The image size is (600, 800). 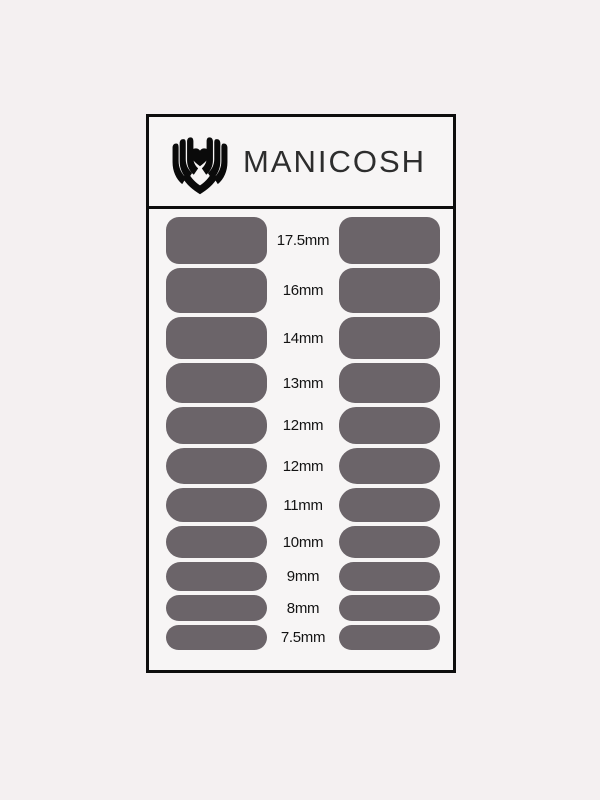 I want to click on strip-size-label: 13mm, so click(x=303, y=383).